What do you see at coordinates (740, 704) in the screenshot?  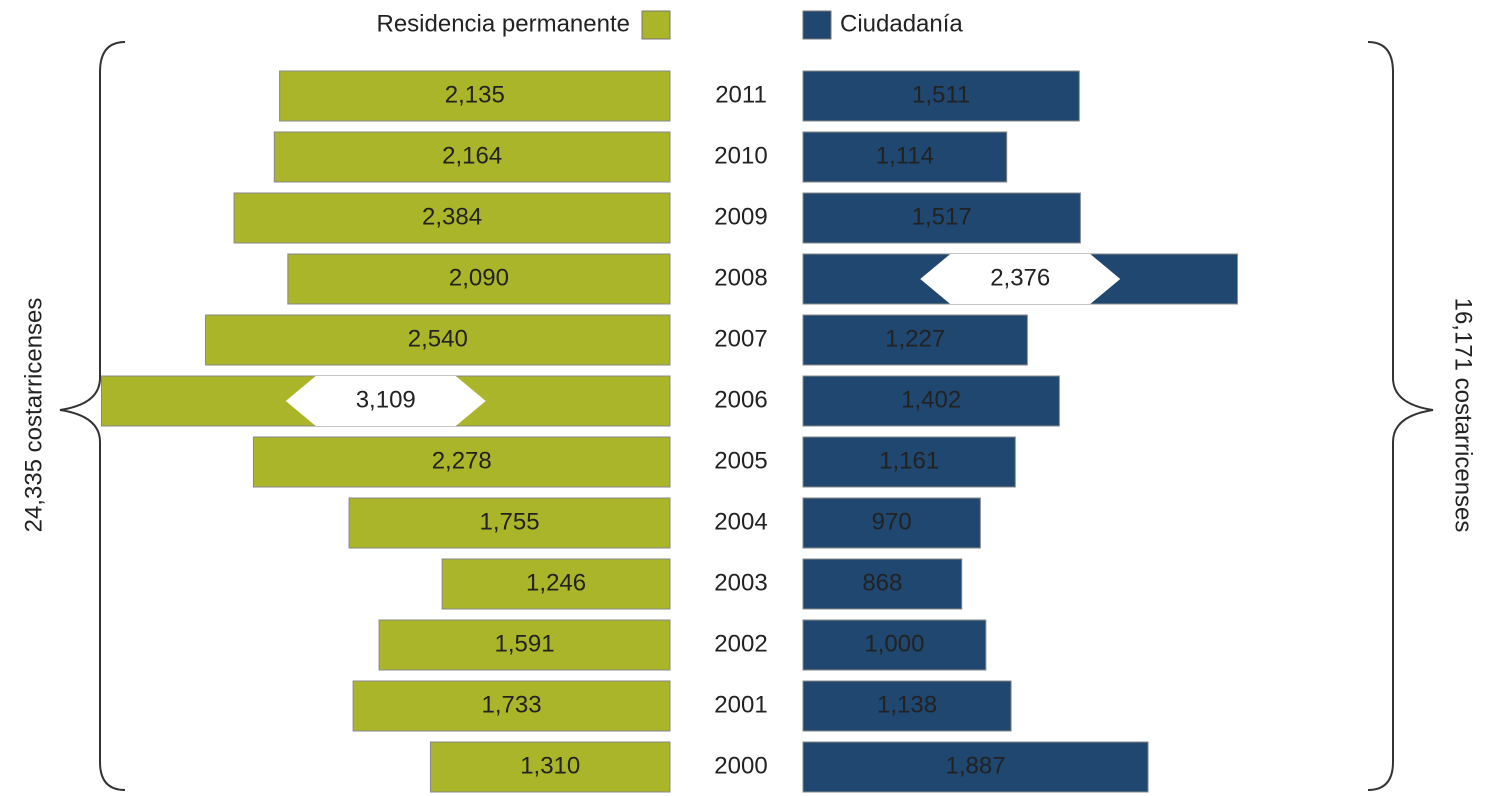 I see `category-label: 2001` at bounding box center [740, 704].